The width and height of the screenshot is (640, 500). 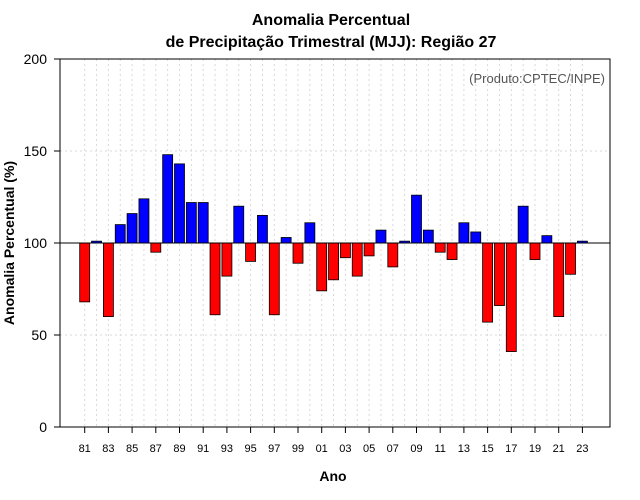 I want to click on y-tick-label: 200, so click(x=36, y=59).